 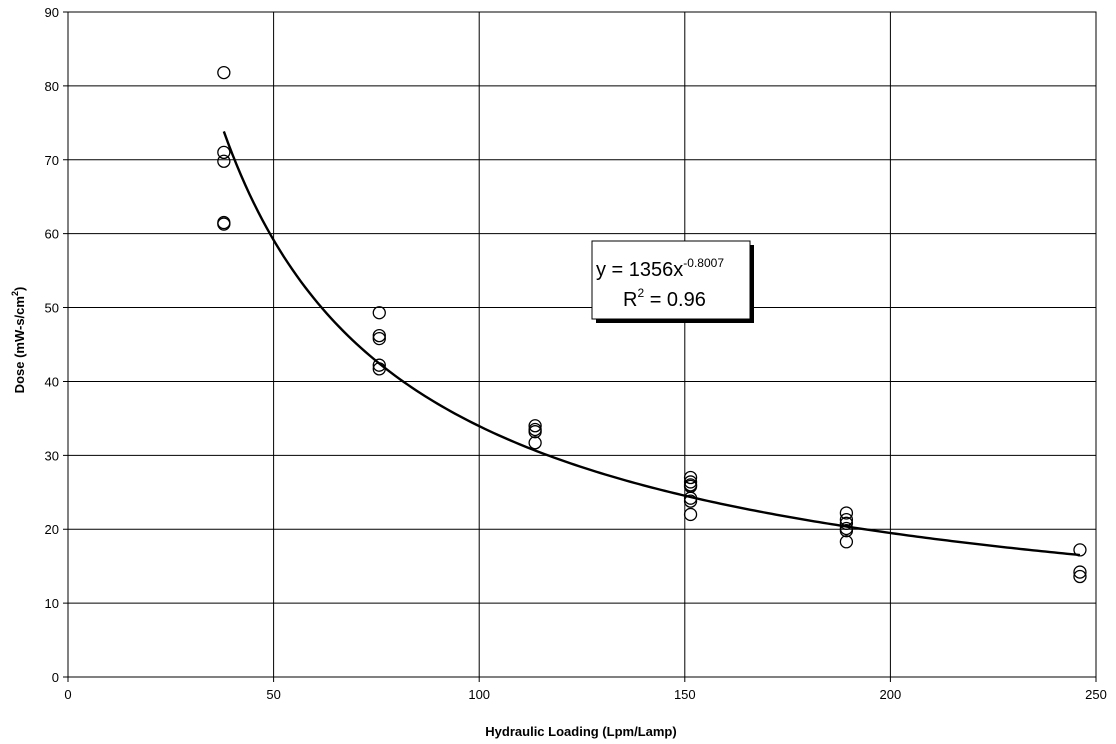 What do you see at coordinates (18, 340) in the screenshot?
I see `y-axis-title: Dose (mW-s/cm2)` at bounding box center [18, 340].